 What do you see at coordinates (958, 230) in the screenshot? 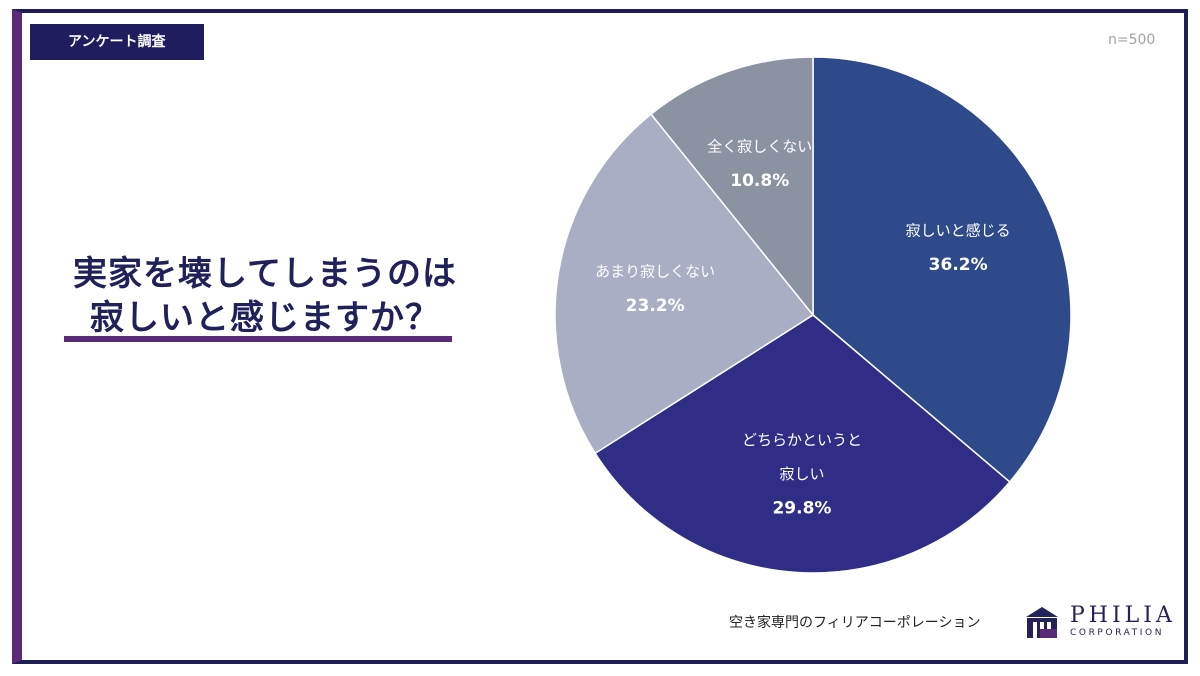
I see `slice-category-label-1: 寂しいと感じる` at bounding box center [958, 230].